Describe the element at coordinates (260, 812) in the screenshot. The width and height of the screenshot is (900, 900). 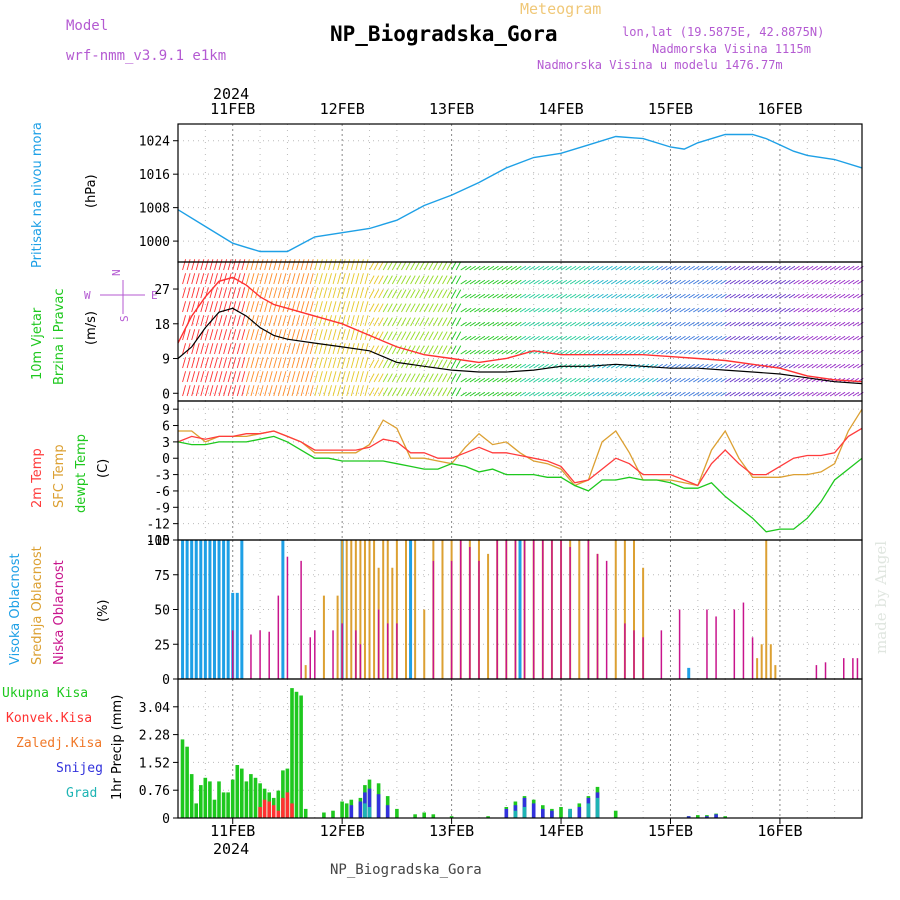
I see `conv-precip-bar` at that location.